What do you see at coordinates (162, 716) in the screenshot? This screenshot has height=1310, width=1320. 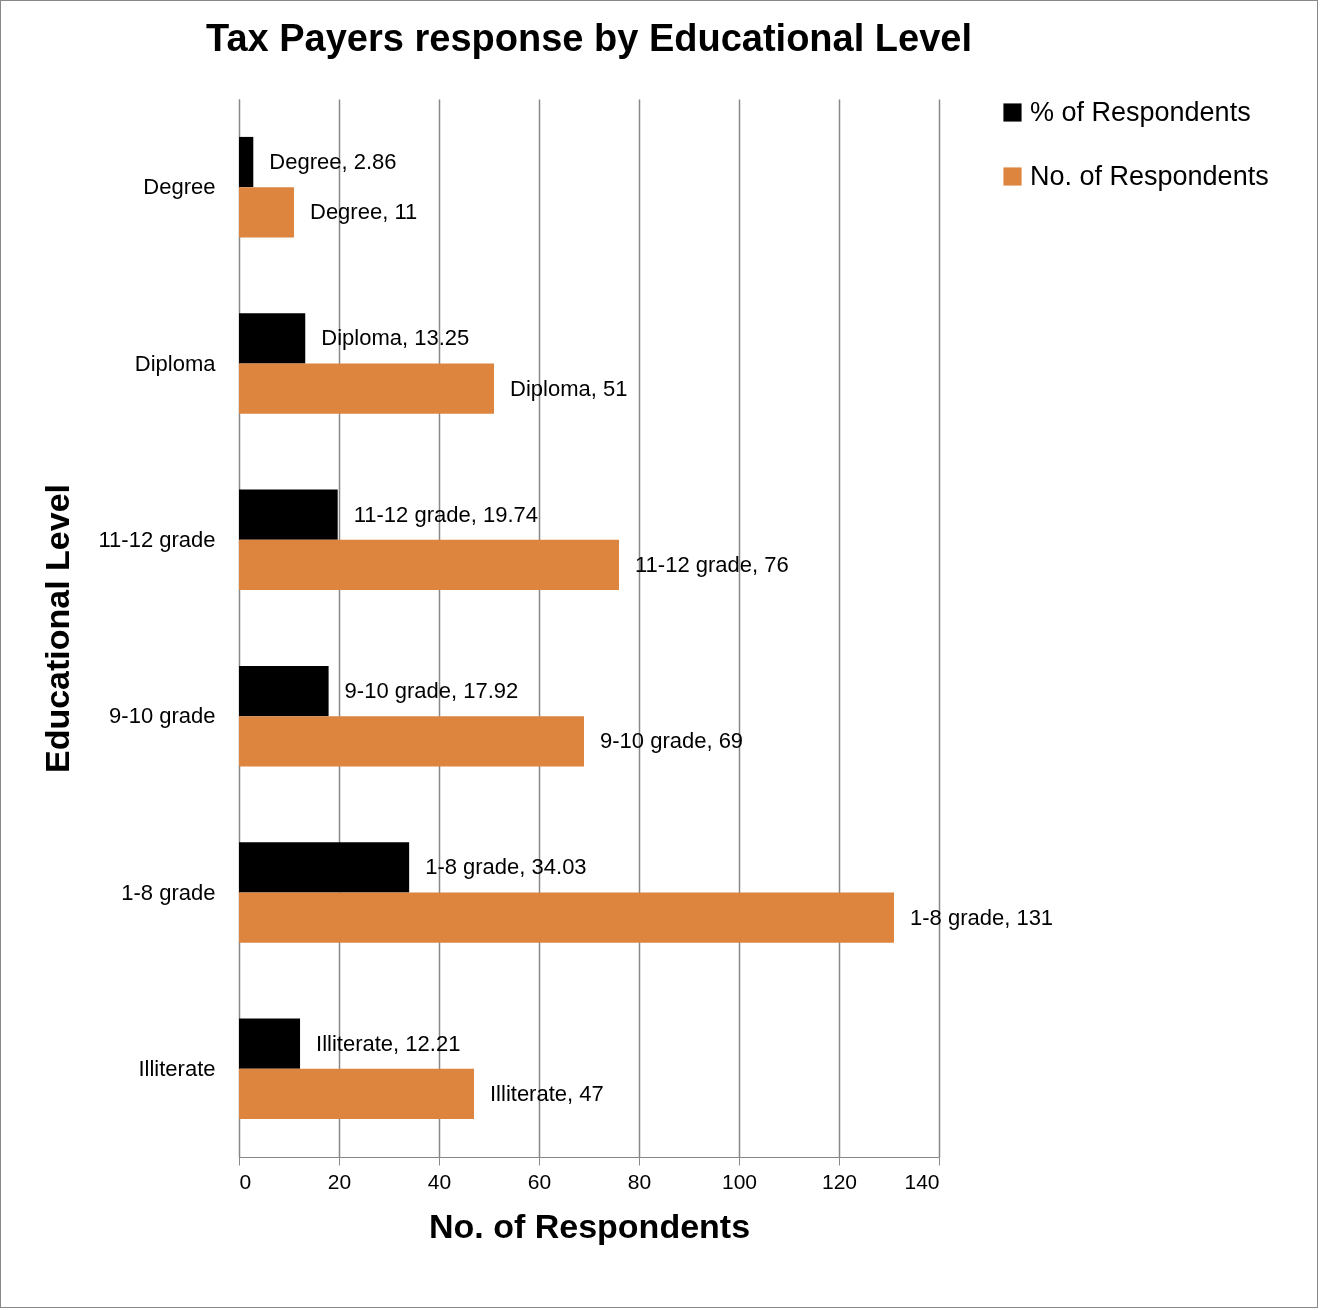 I see `y-tick-label: 9-10 grade` at bounding box center [162, 716].